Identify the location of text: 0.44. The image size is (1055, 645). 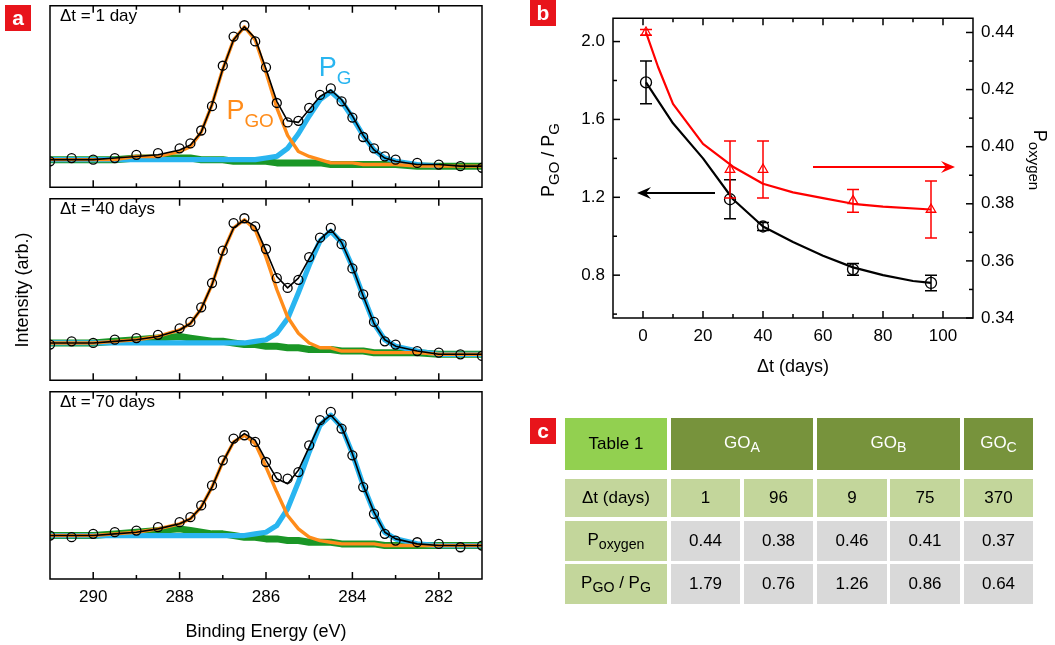
(705, 541).